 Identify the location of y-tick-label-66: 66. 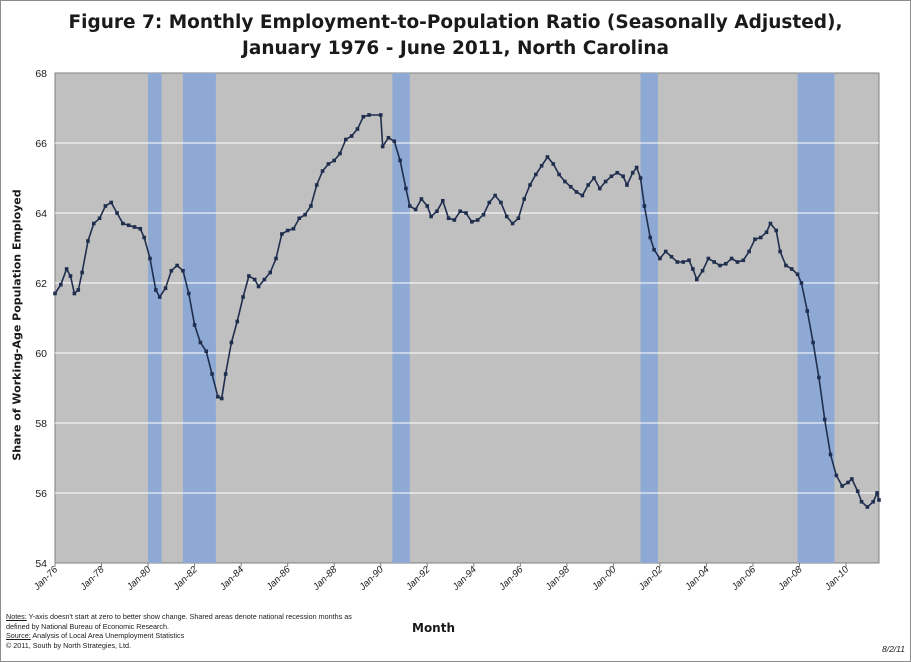
(41, 144).